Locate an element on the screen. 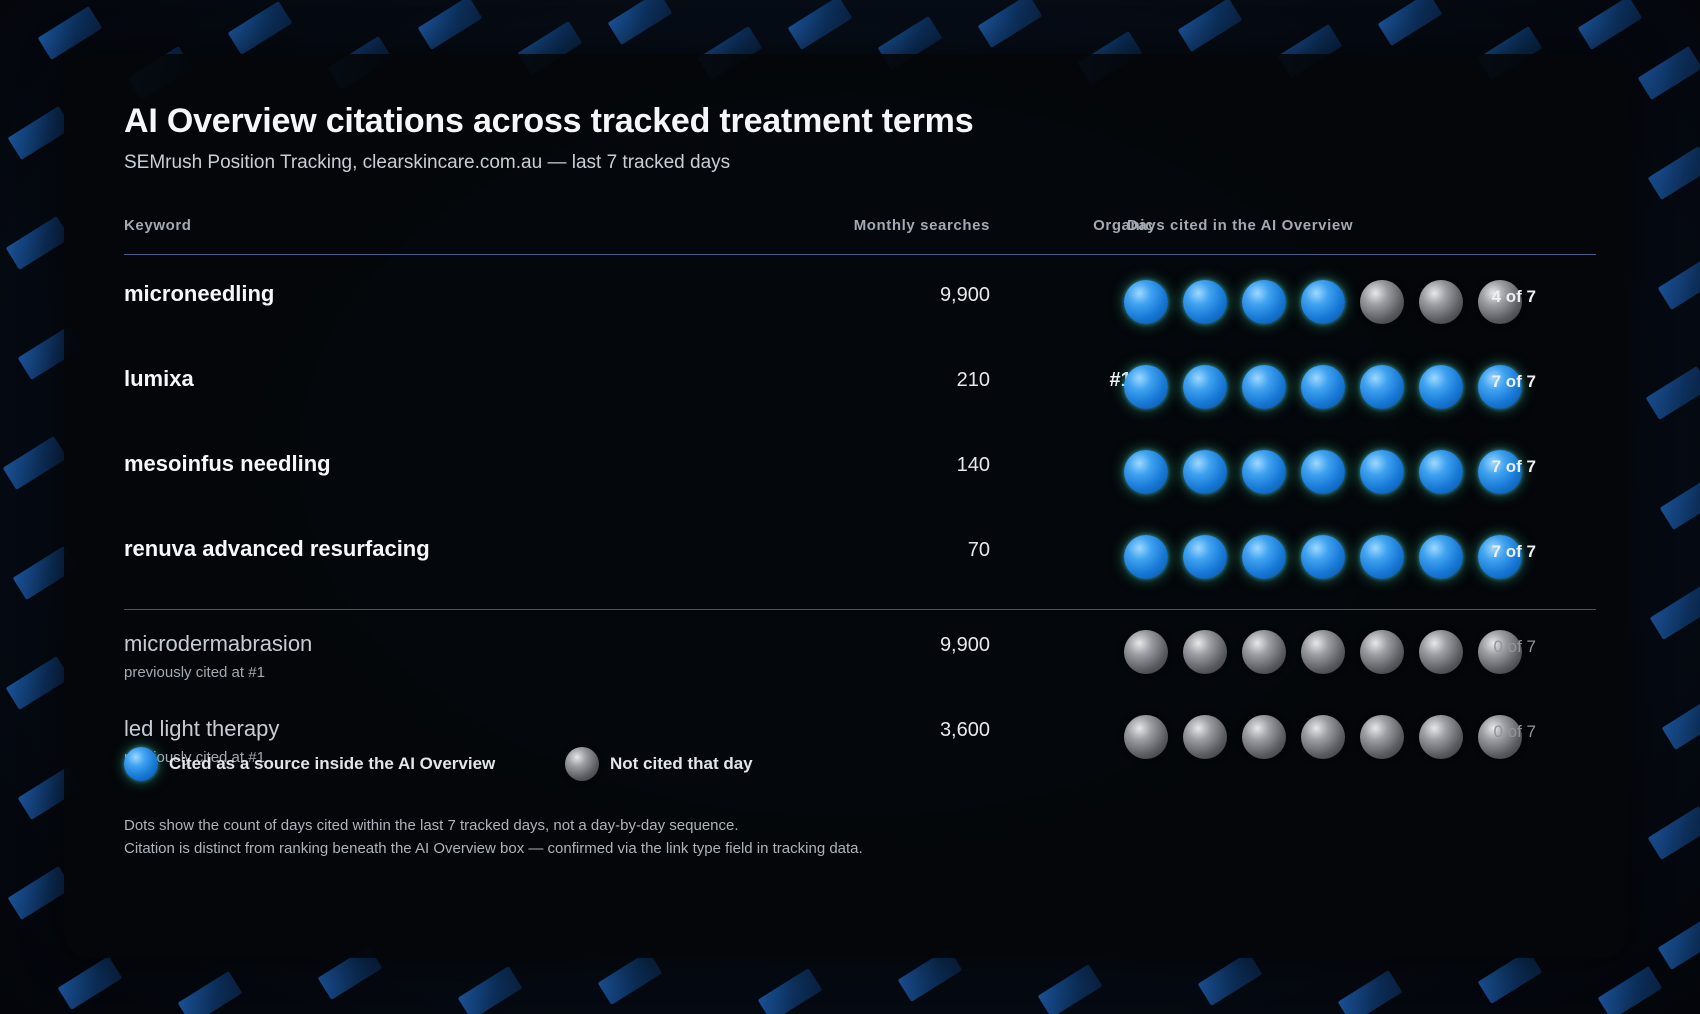  row-keyword: led light therapy is located at coordinates (202, 728).